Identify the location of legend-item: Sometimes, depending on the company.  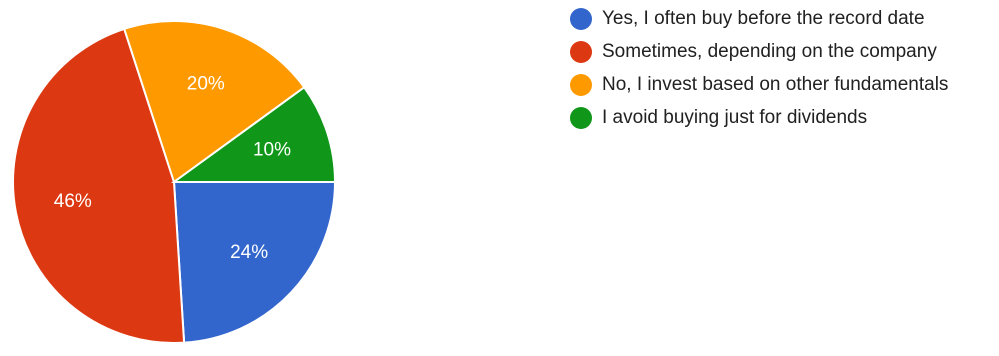
(782, 52).